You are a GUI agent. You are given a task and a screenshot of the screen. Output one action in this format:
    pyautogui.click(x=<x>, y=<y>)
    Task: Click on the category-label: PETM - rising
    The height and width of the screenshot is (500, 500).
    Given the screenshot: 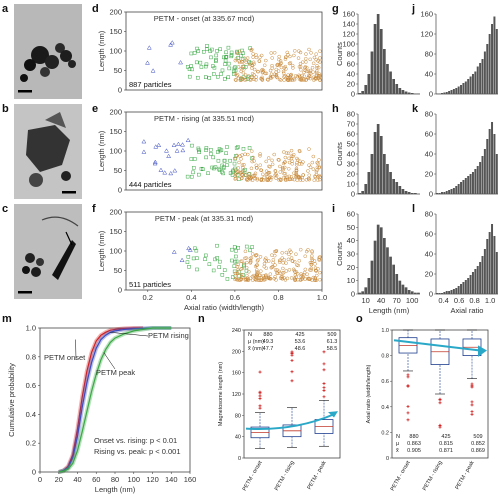 What is the action you would take?
    pyautogui.click(x=285, y=476)
    